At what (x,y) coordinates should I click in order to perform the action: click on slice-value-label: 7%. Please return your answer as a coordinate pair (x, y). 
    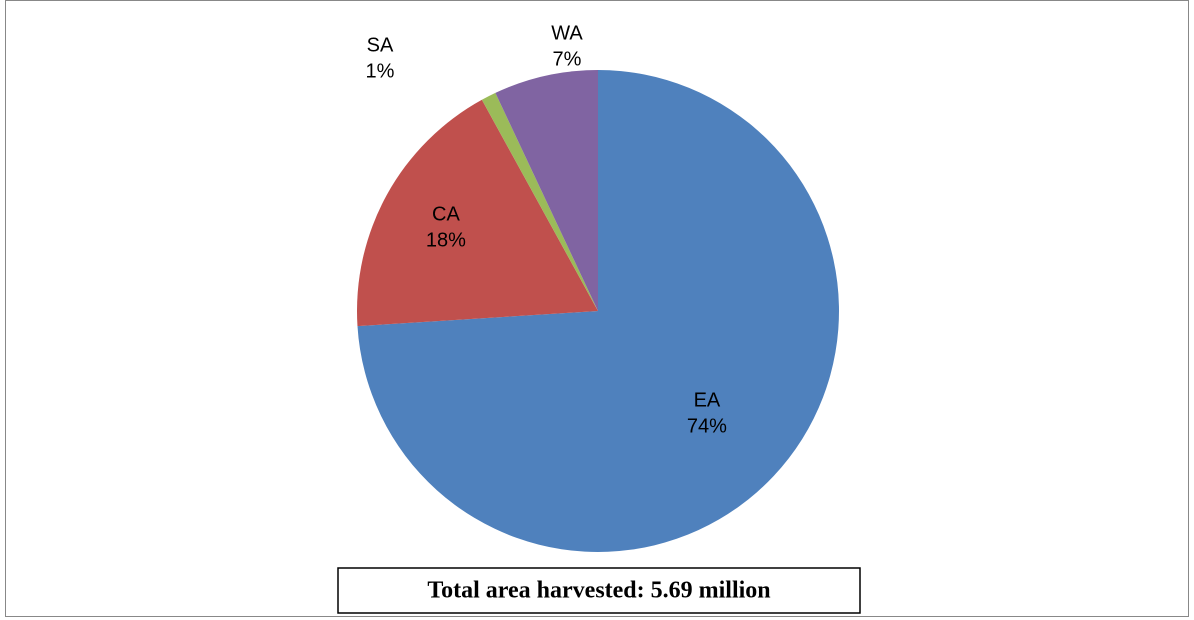
    Looking at the image, I should click on (567, 59).